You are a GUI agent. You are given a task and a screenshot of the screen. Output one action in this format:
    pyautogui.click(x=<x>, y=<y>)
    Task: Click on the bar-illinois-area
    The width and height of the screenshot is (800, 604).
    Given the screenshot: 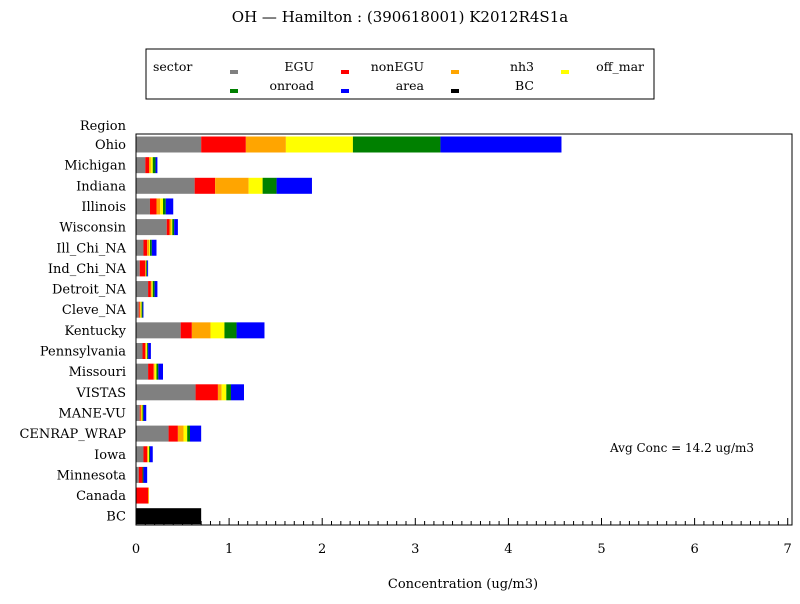 What is the action you would take?
    pyautogui.click(x=169, y=206)
    